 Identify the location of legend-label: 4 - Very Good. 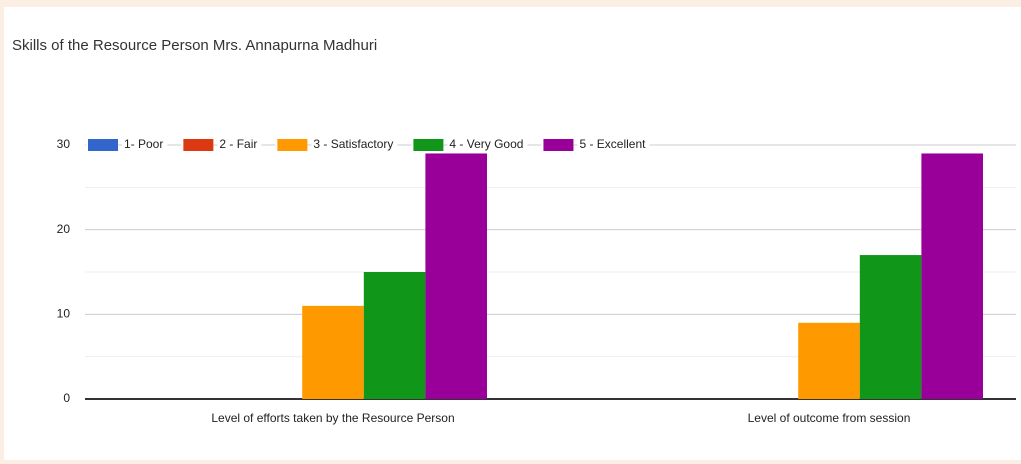
(486, 144).